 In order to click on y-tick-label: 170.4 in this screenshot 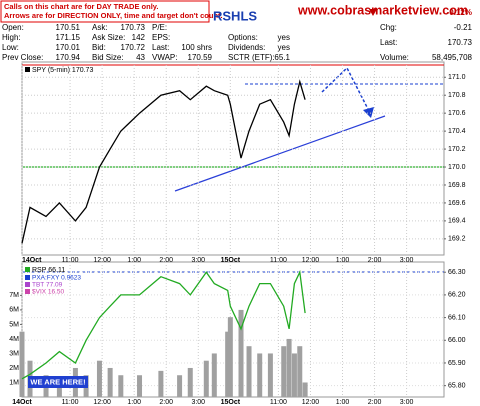, I will do `click(457, 131)`.